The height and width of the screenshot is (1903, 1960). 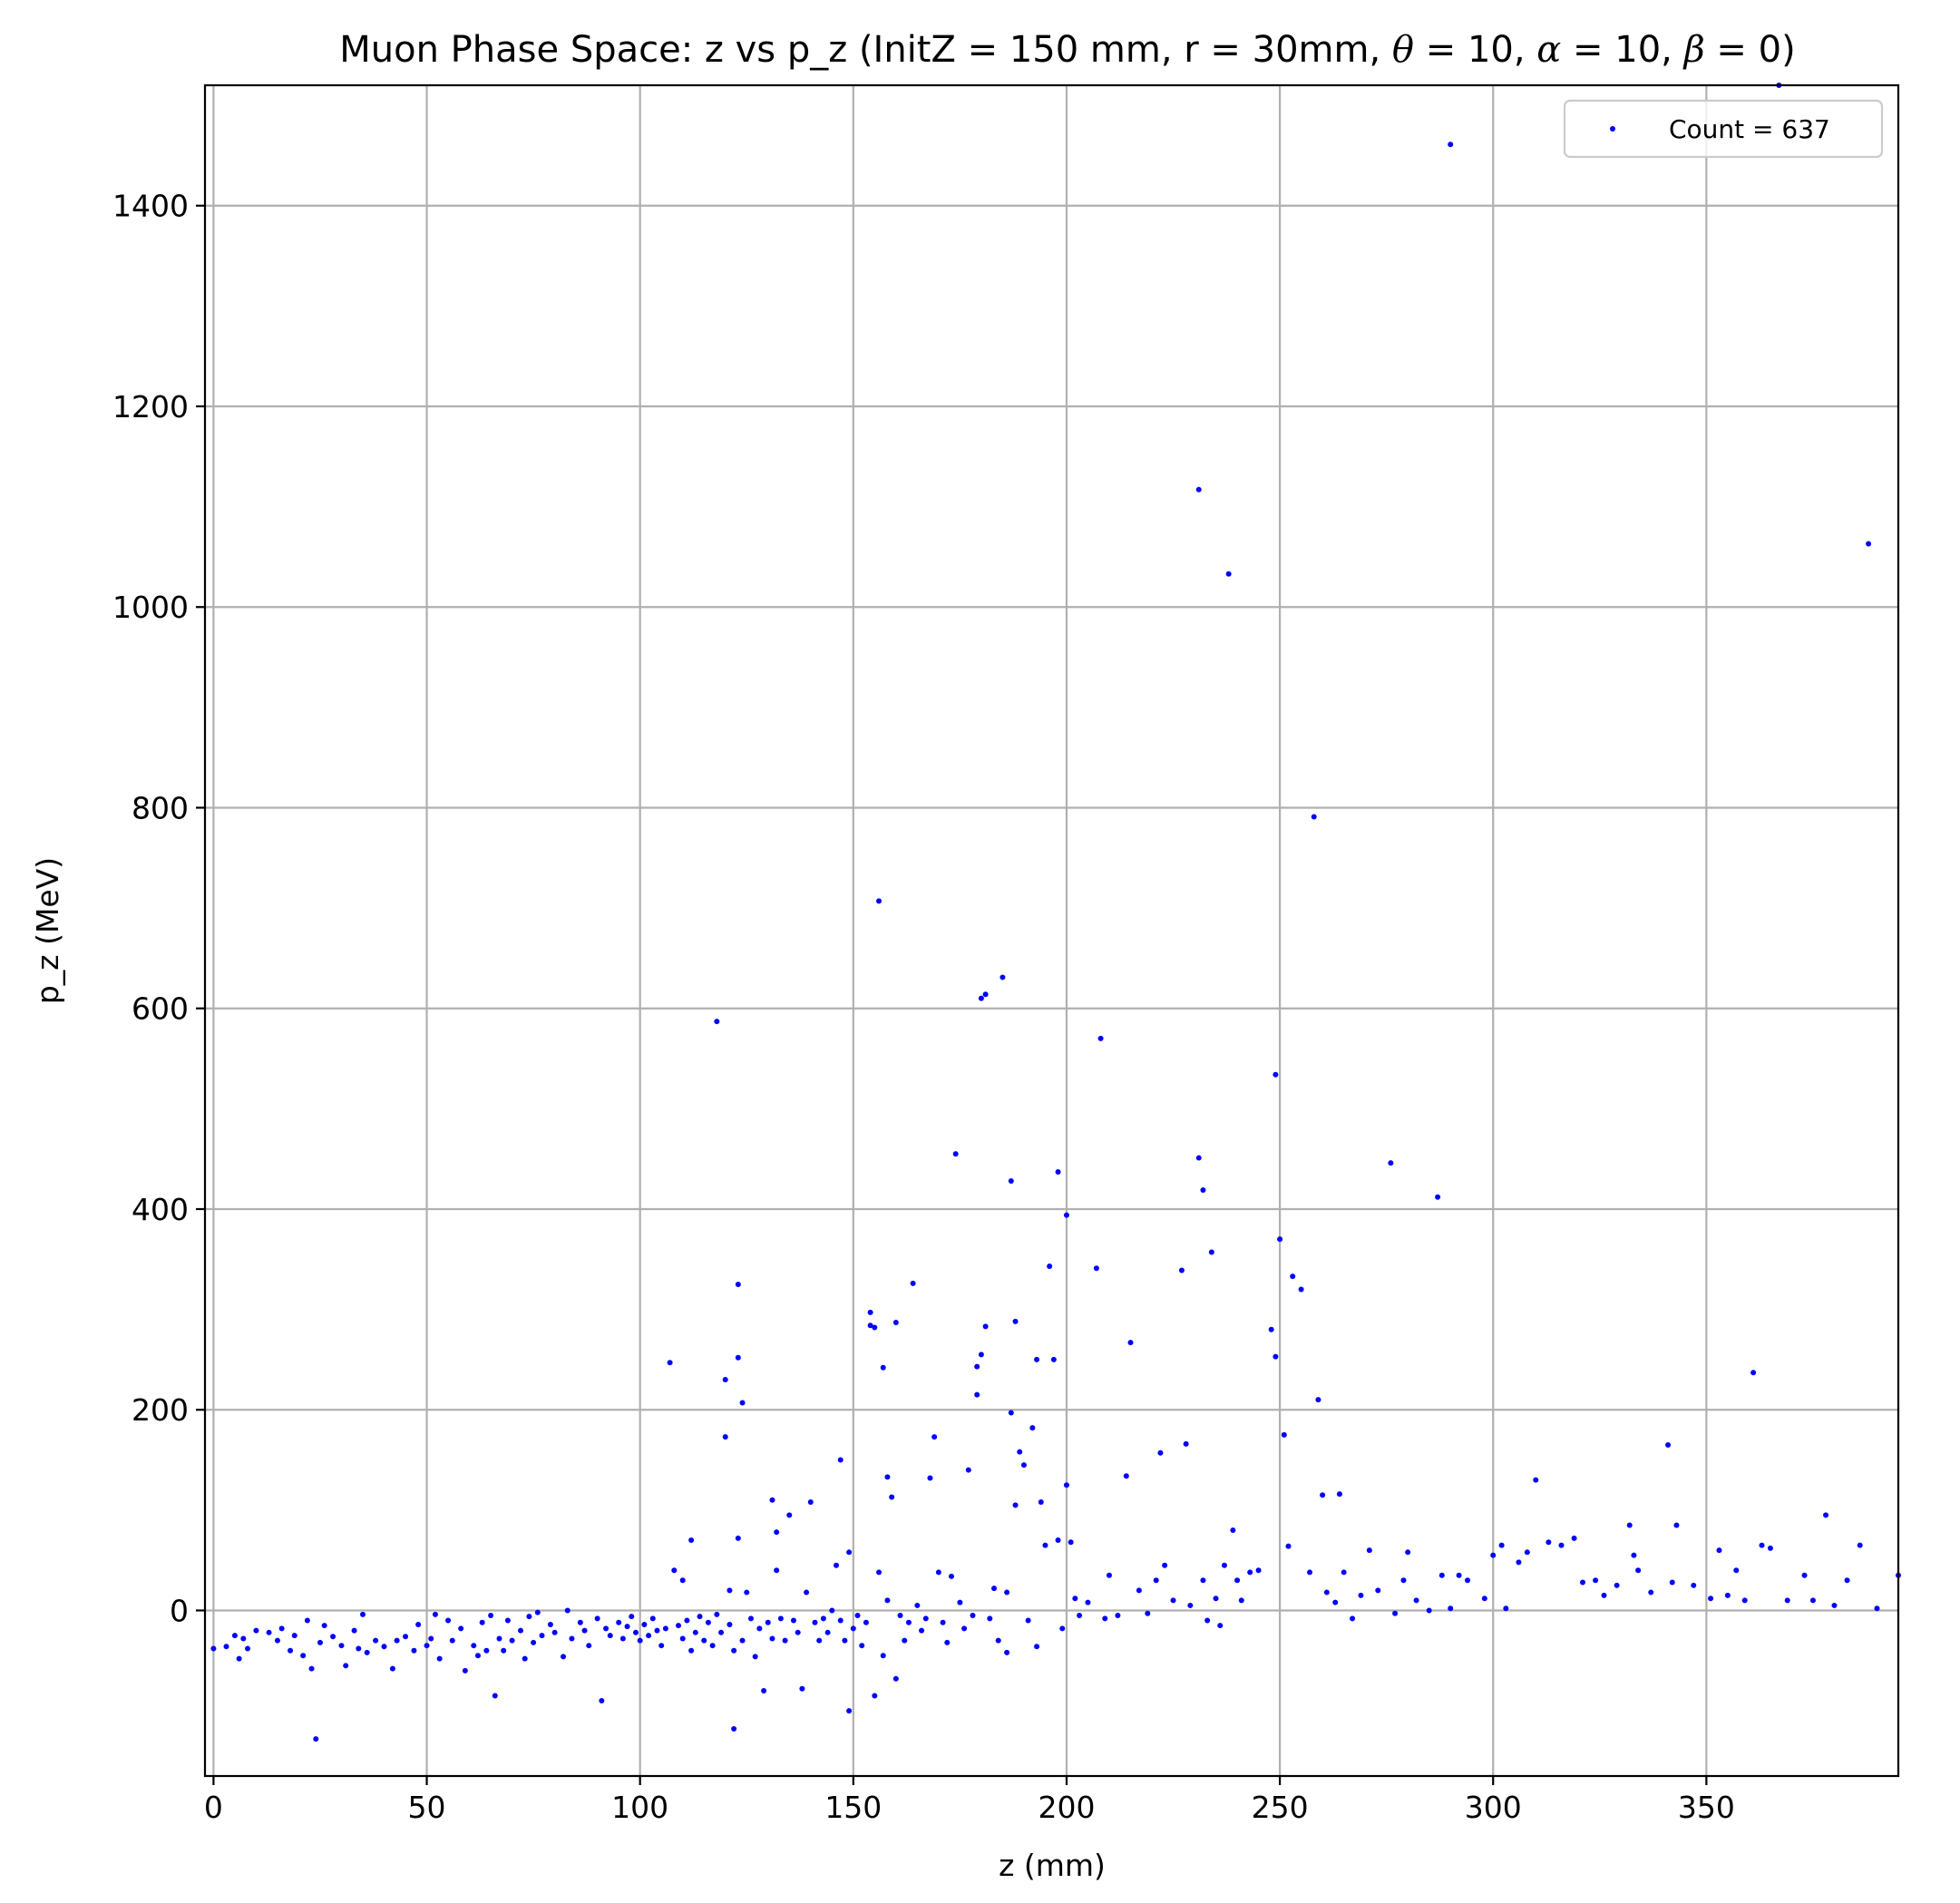 What do you see at coordinates (639, 1807) in the screenshot?
I see `x-tick-label: 100` at bounding box center [639, 1807].